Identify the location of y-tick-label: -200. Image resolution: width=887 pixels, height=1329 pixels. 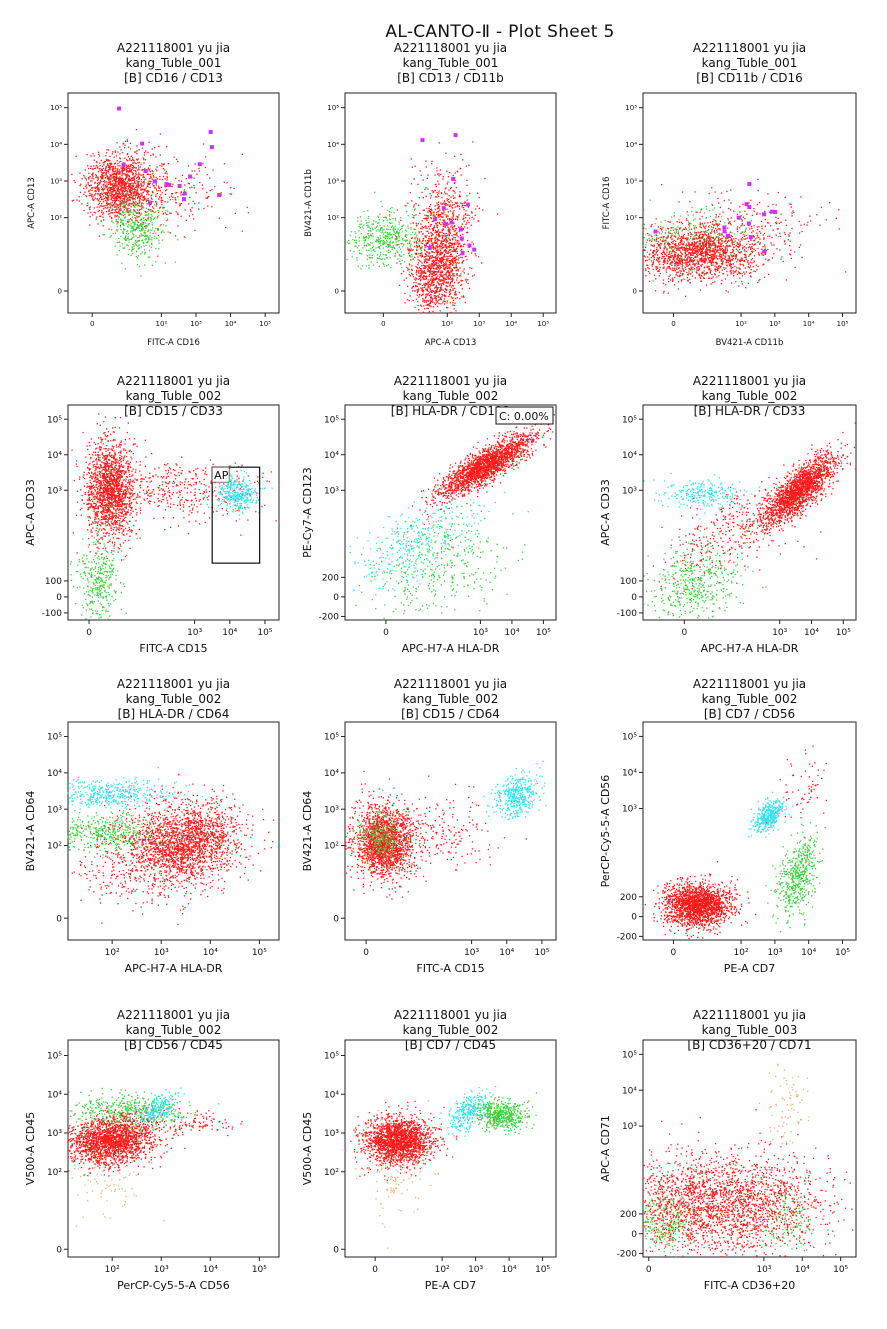
(329, 618).